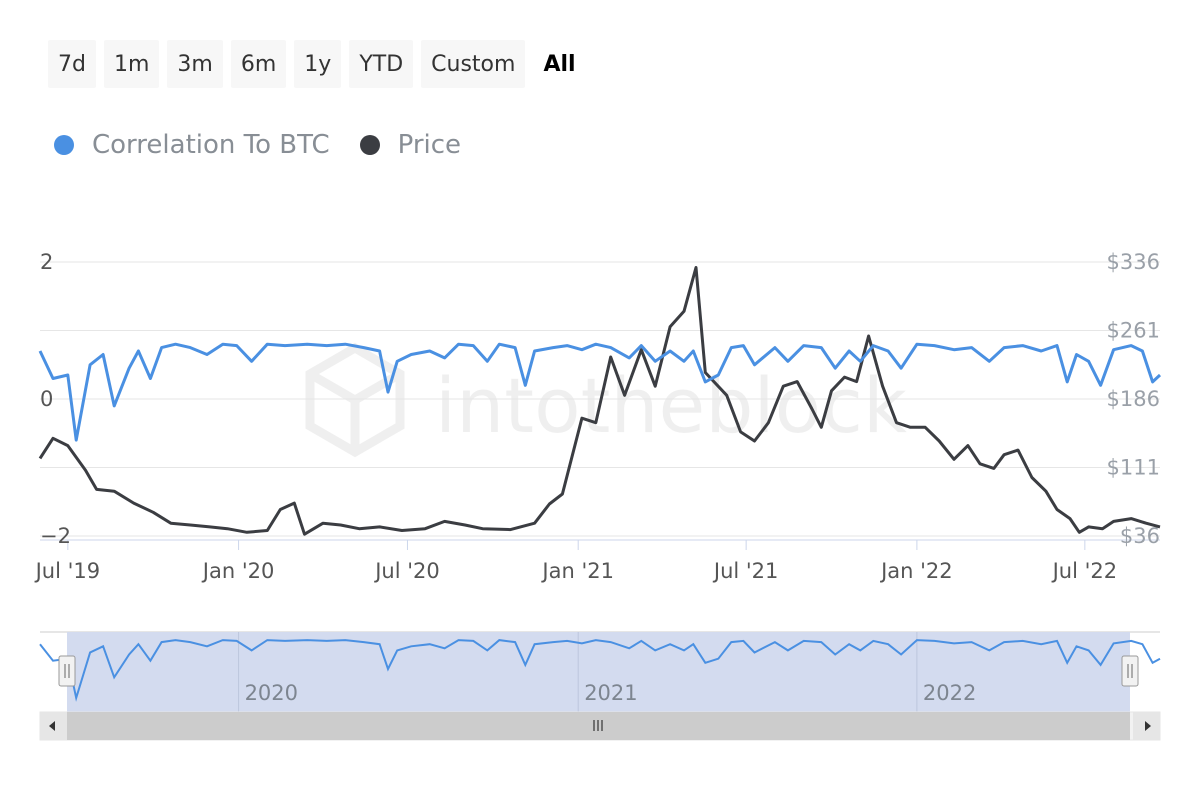 The width and height of the screenshot is (1200, 800). I want to click on range-button-1y: 1y, so click(318, 64).